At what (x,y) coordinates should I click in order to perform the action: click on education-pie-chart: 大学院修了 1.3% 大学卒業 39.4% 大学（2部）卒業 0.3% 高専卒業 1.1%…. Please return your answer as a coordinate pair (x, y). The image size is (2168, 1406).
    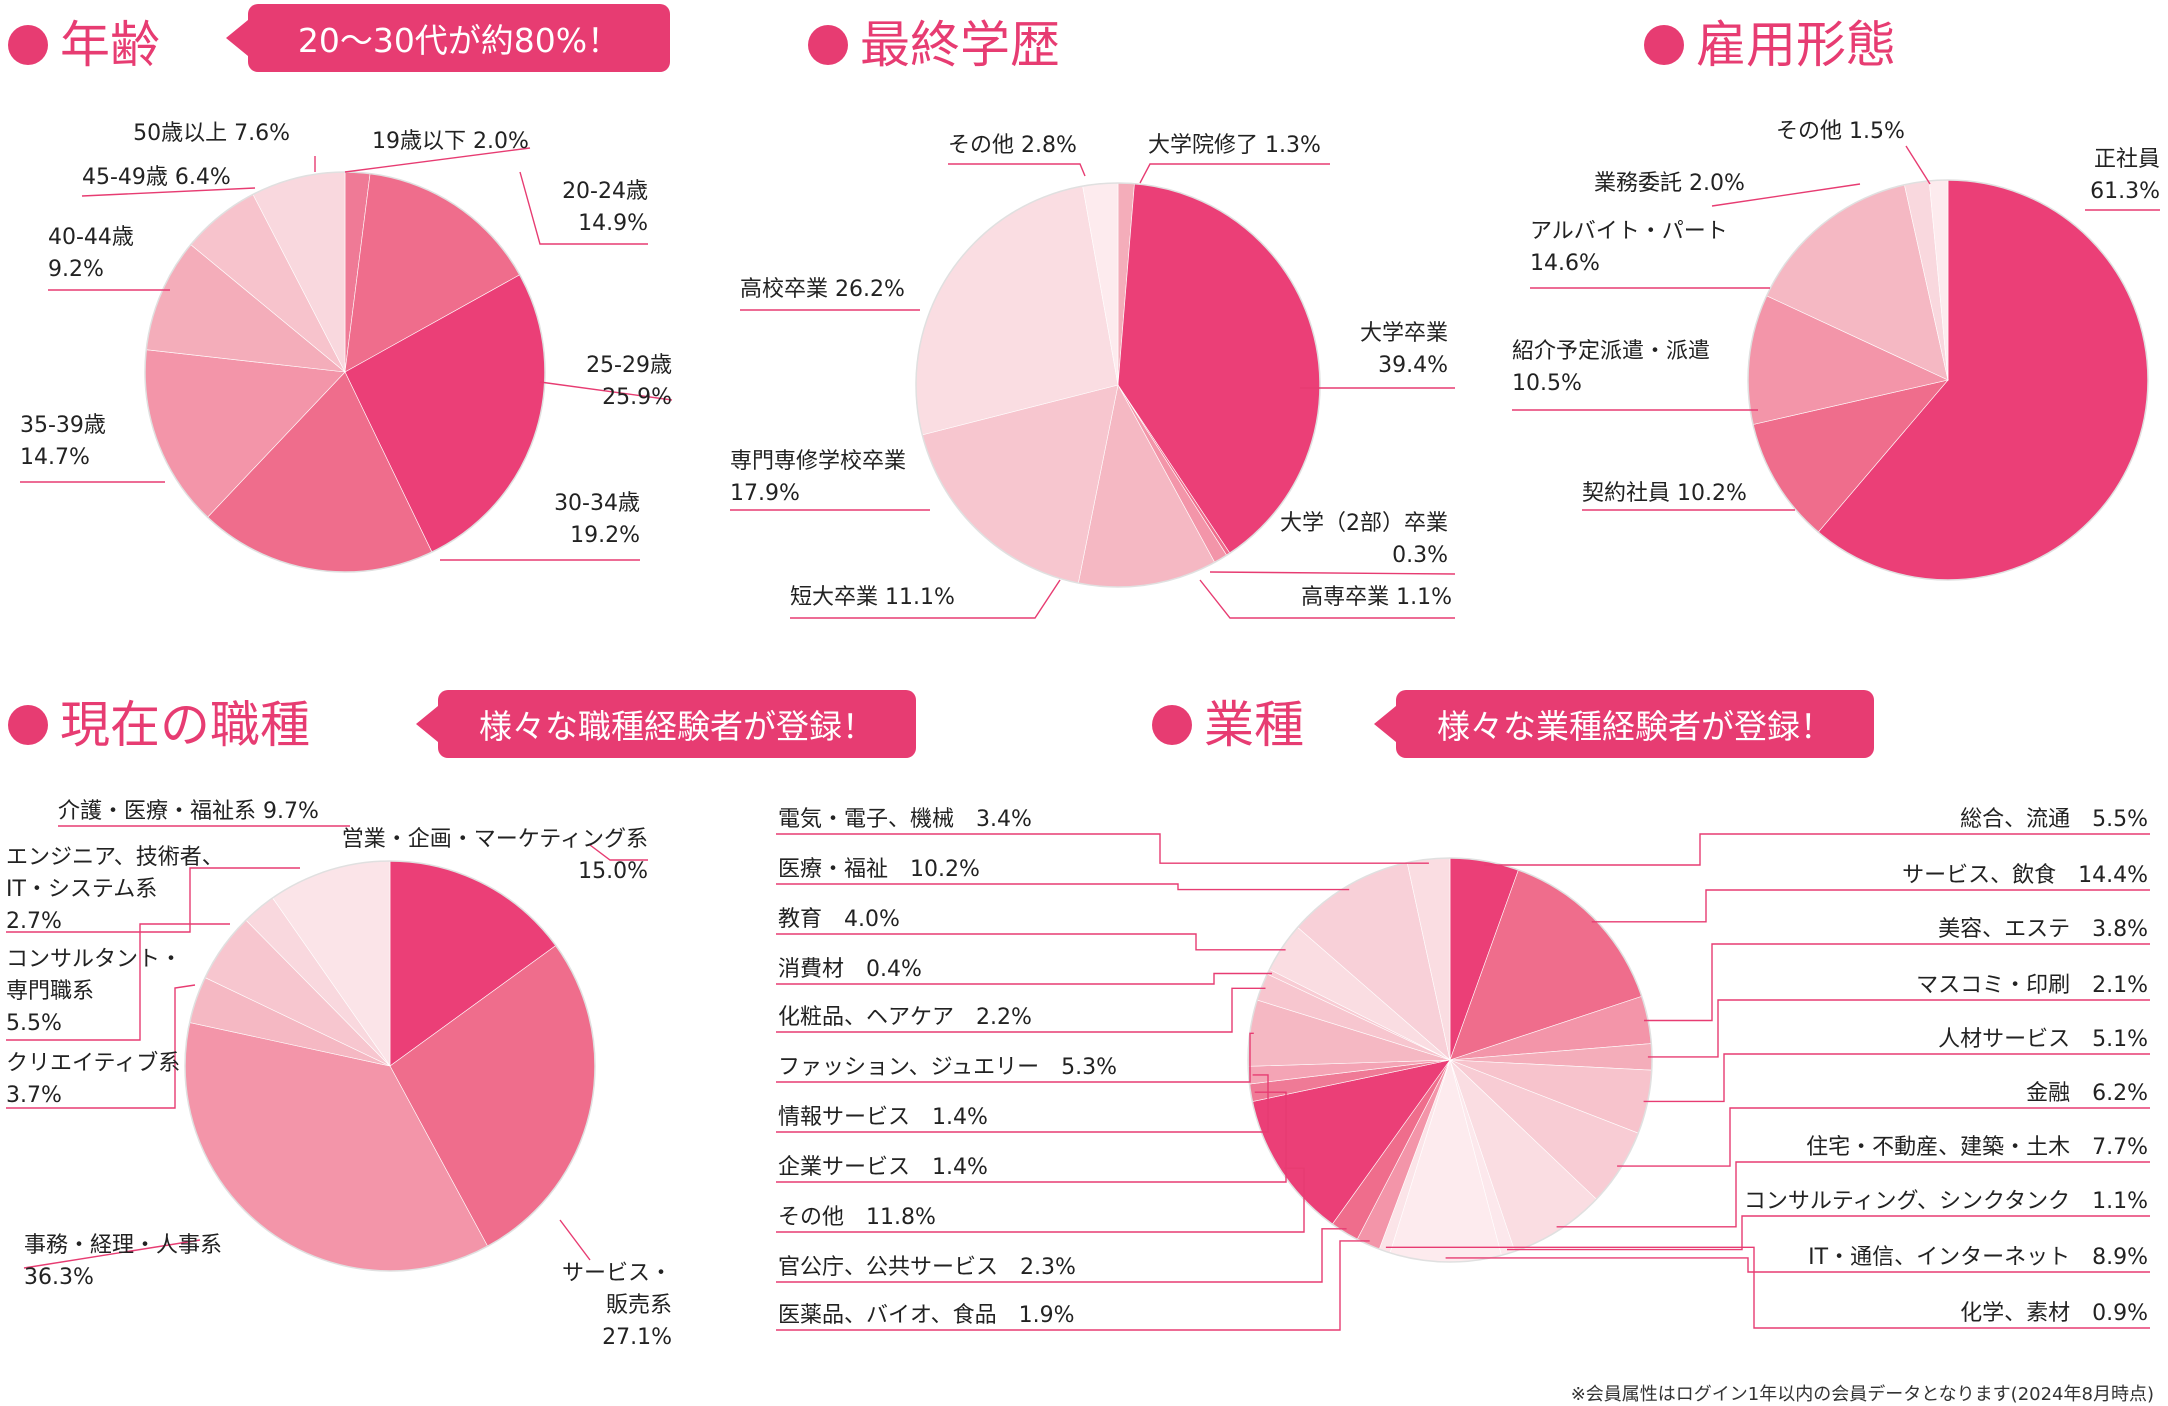
    Looking at the image, I should click on (1093, 376).